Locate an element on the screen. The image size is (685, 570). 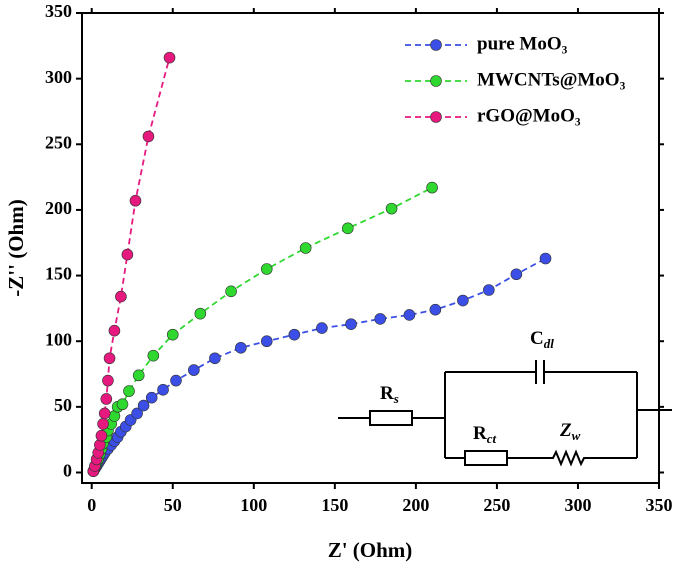
label-sub: s is located at coordinates (396, 398).